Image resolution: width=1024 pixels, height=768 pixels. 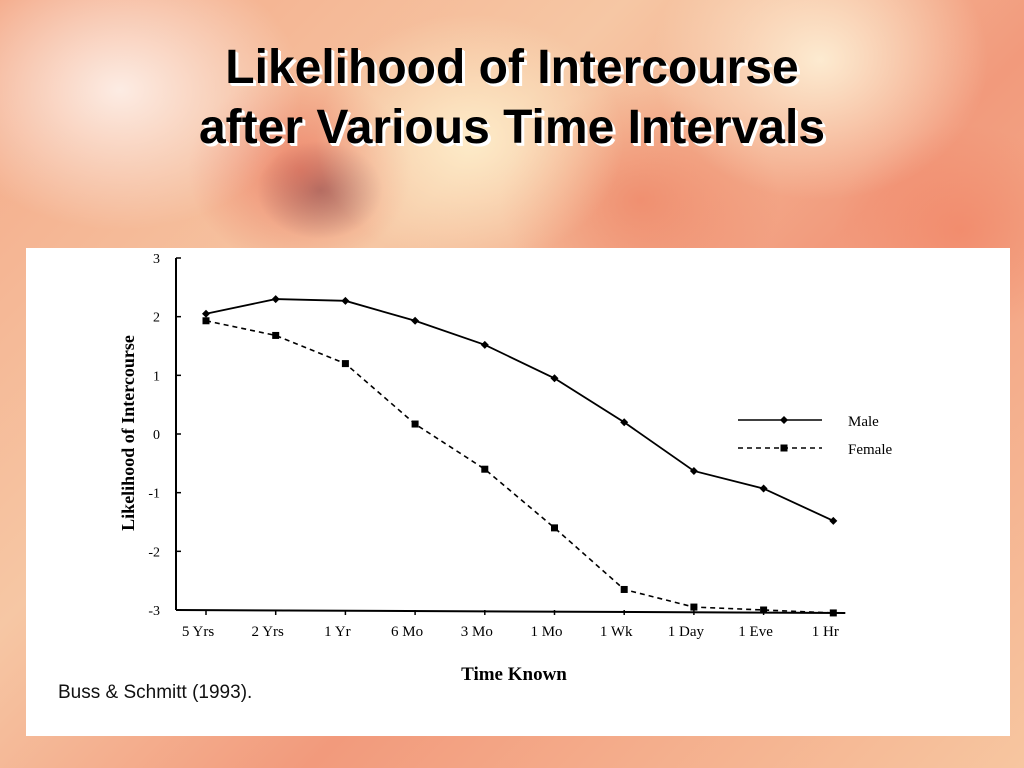 I want to click on legend-entry: Male, so click(x=808, y=422).